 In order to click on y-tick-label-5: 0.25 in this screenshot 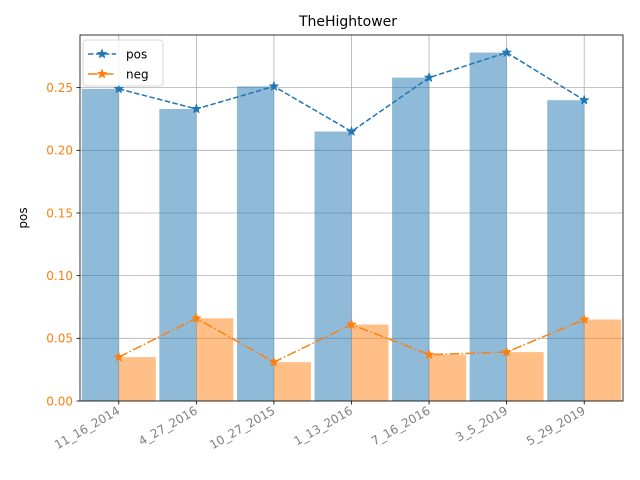, I will do `click(59, 88)`.